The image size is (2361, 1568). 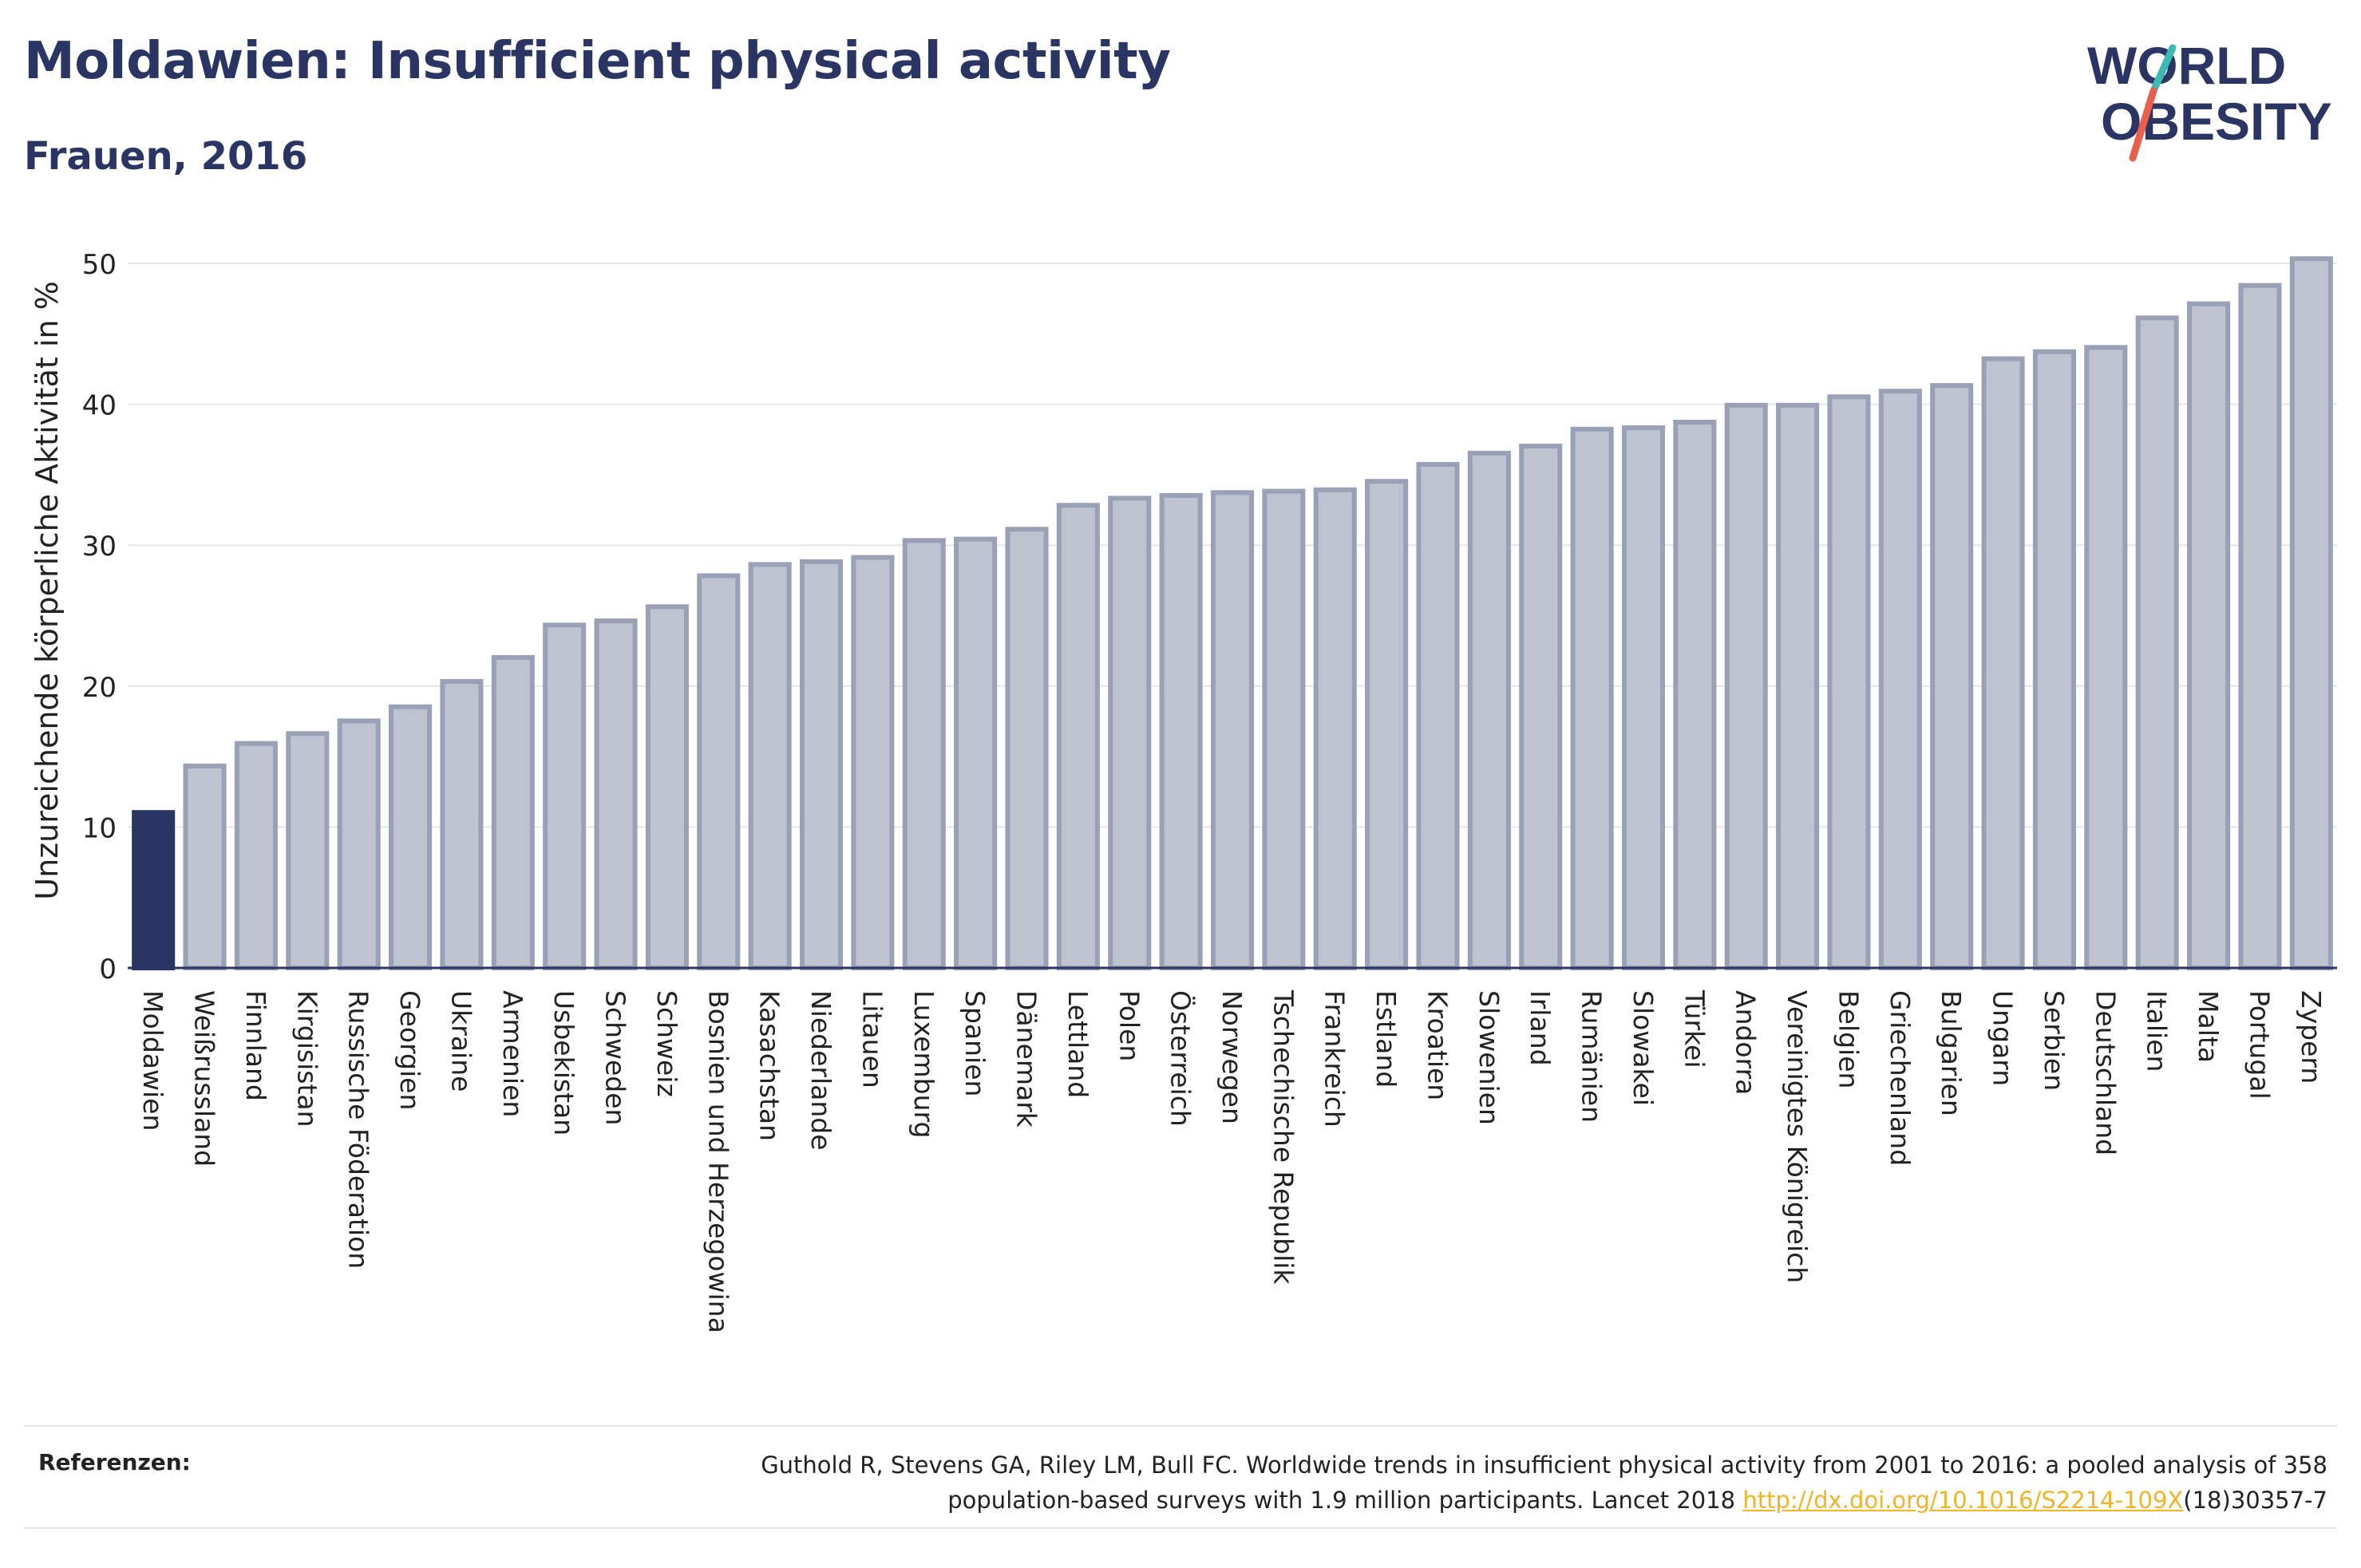 What do you see at coordinates (99, 688) in the screenshot?
I see `y-tick-label: 20` at bounding box center [99, 688].